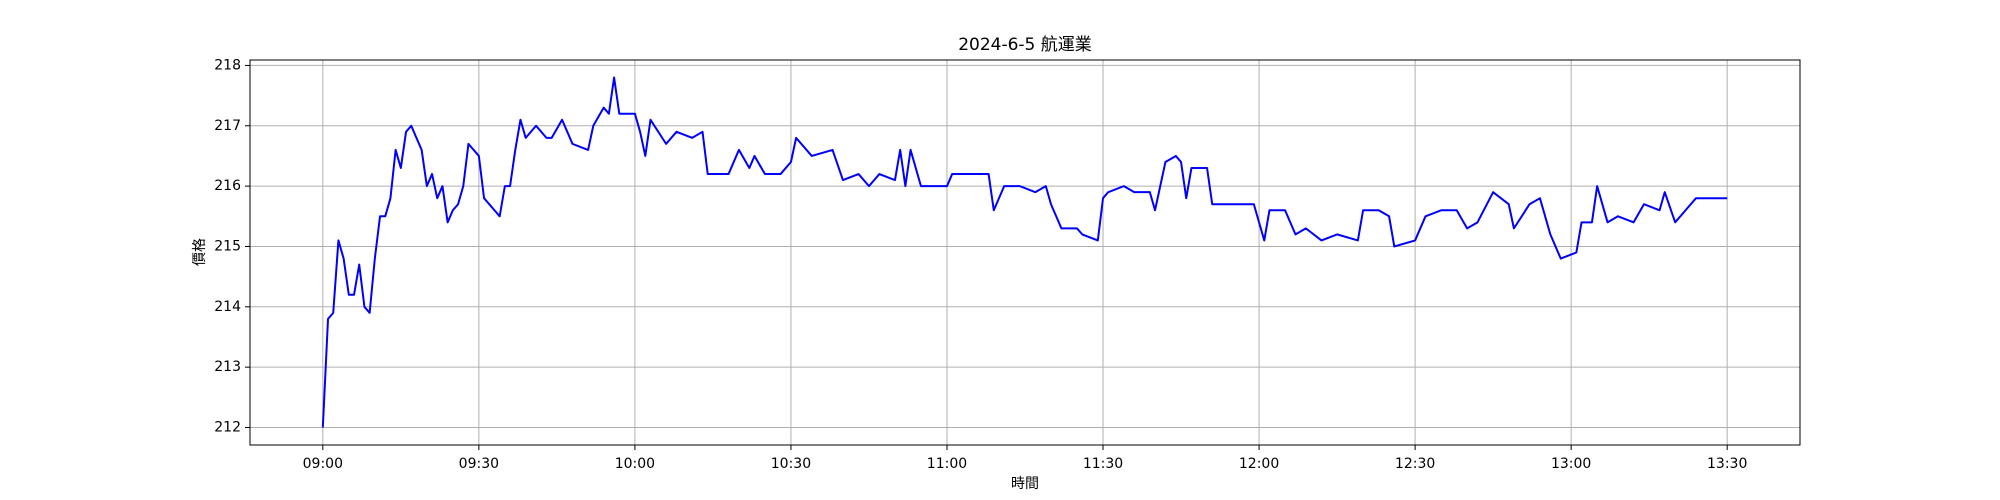 The height and width of the screenshot is (500, 2000). What do you see at coordinates (227, 126) in the screenshot?
I see `y-tick-label: 217` at bounding box center [227, 126].